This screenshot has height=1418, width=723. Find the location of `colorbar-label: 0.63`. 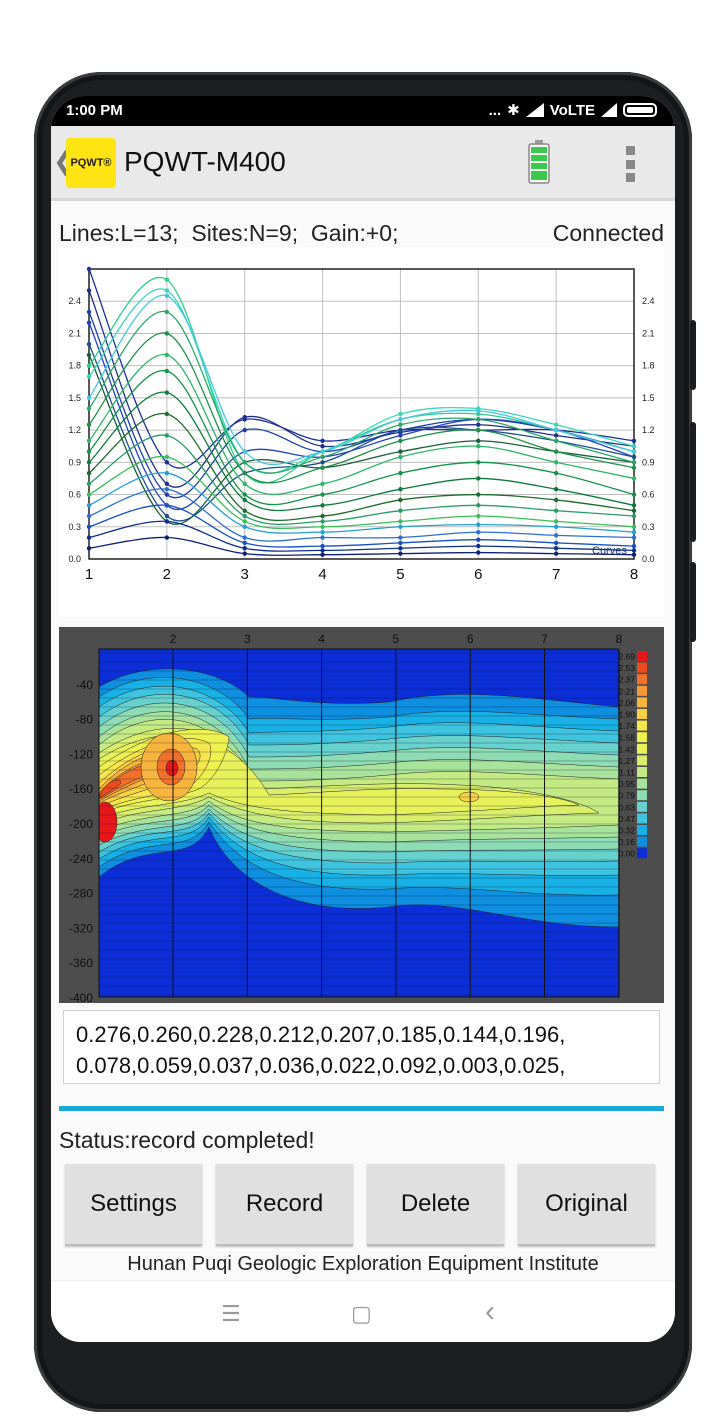

colorbar-label: 0.63 is located at coordinates (626, 807).